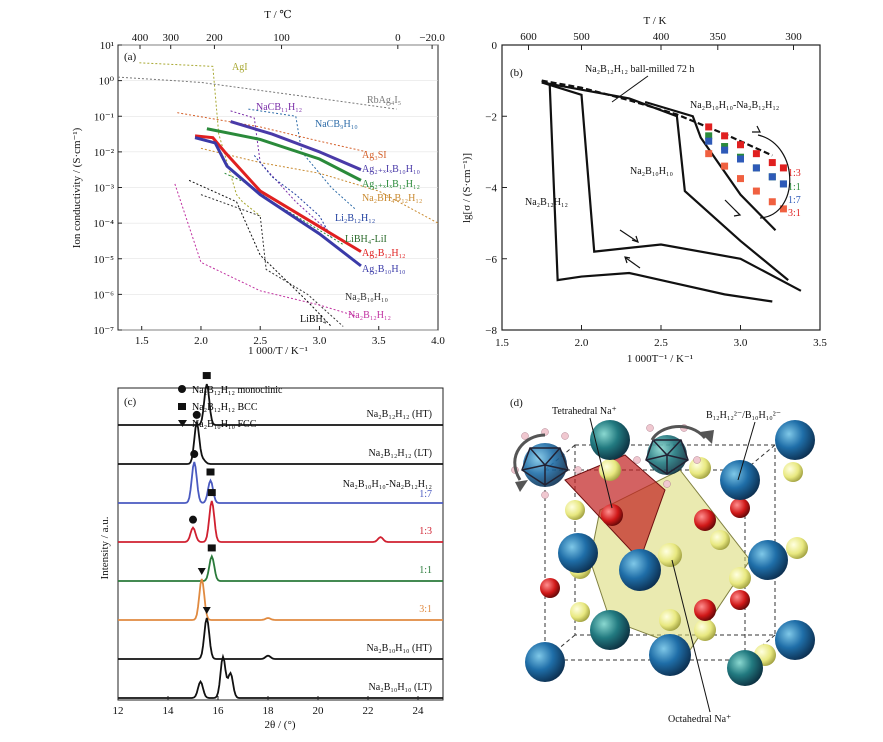 The height and width of the screenshot is (742, 883). I want to click on arrow-b-down1-head, so click(737, 213).